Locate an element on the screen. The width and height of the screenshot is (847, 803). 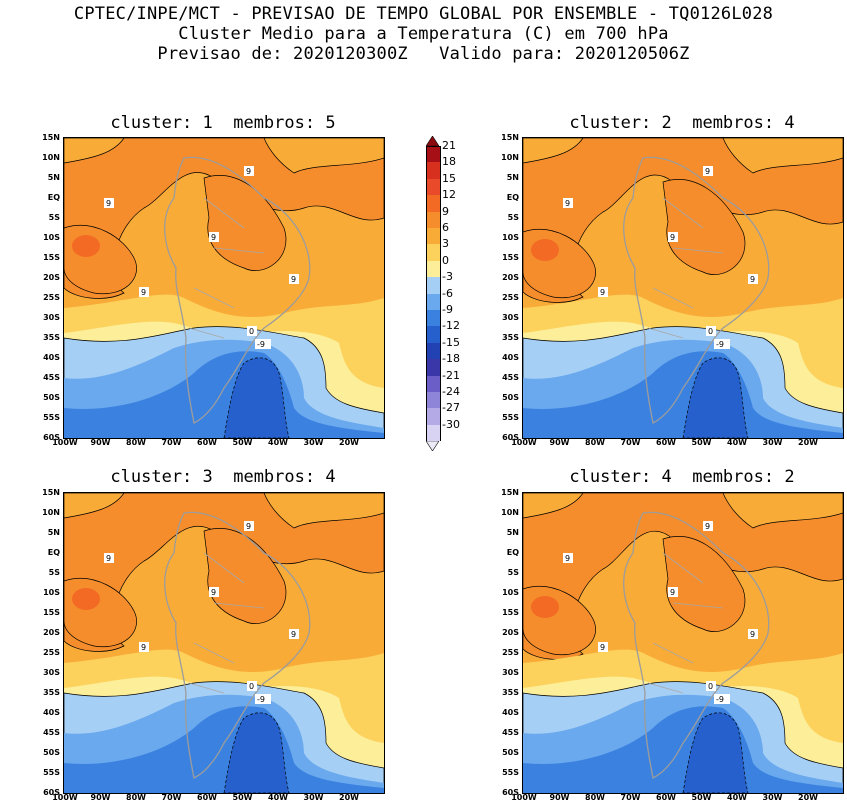
colorbar-label: -3 is located at coordinates (447, 277).